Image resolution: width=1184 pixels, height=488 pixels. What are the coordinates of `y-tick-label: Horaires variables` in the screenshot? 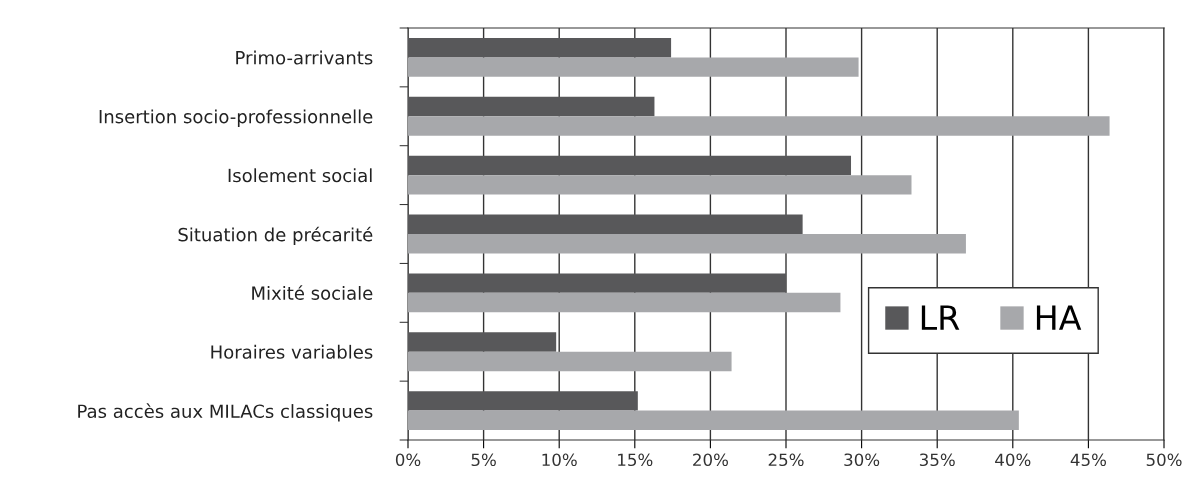 It's located at (292, 351).